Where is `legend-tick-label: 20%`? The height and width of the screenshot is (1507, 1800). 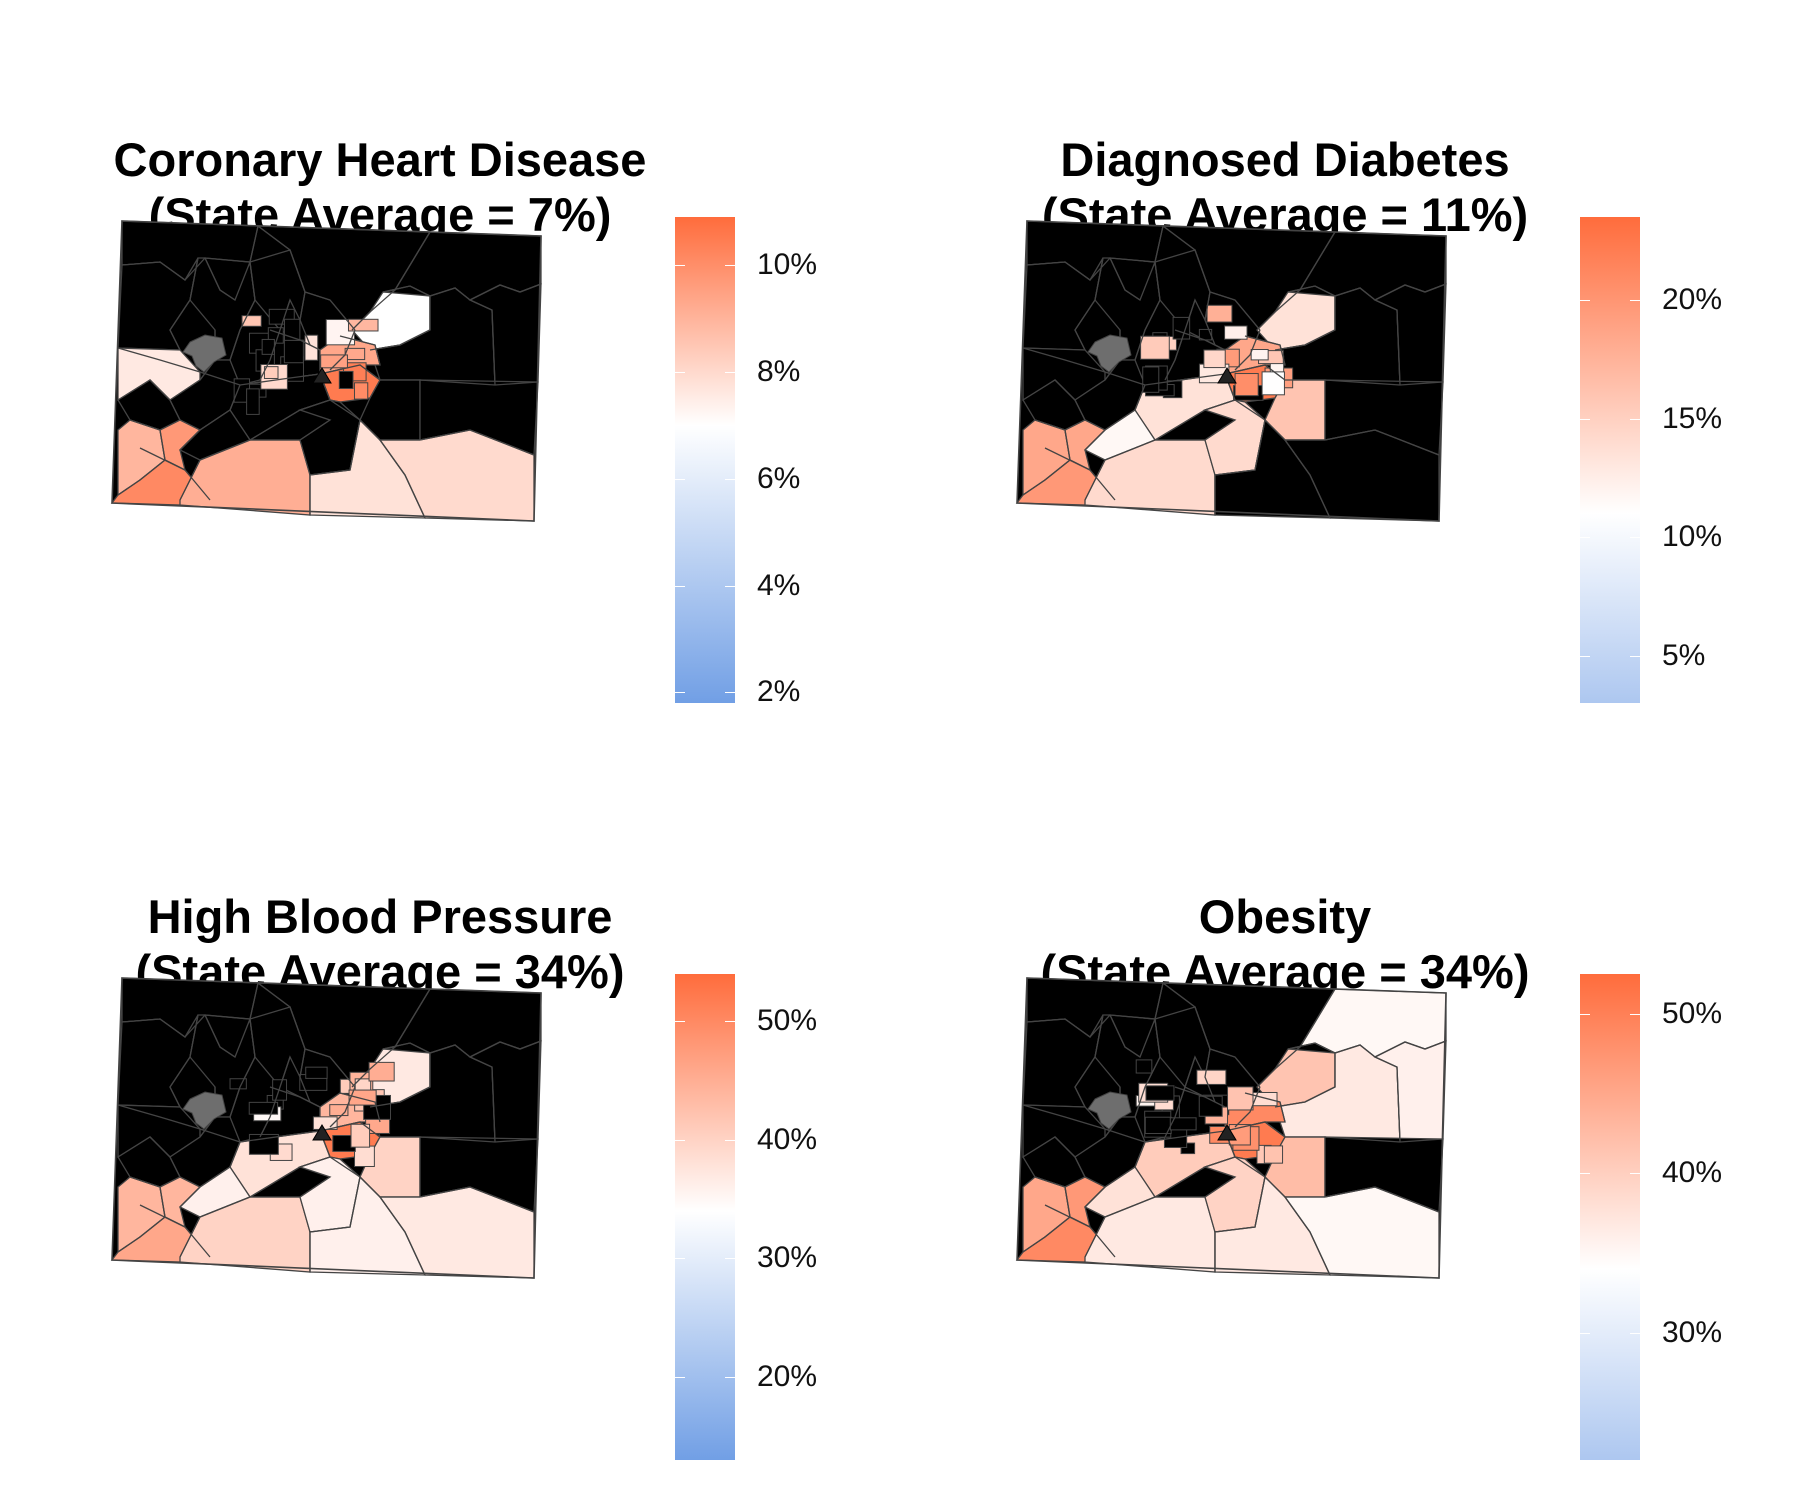
legend-tick-label: 20% is located at coordinates (1692, 299).